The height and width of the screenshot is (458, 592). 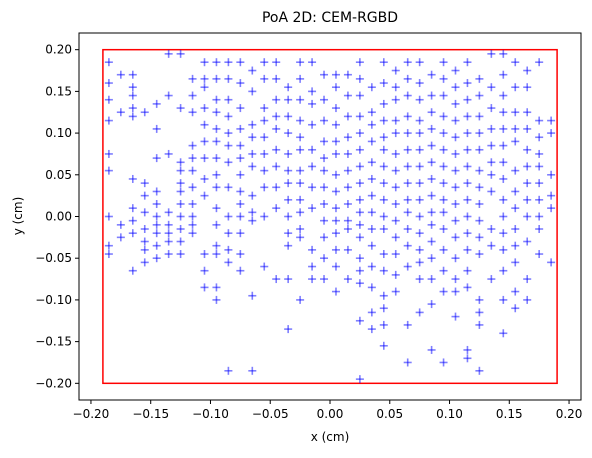 I want to click on y-tick-label: 0.15, so click(x=58, y=91).